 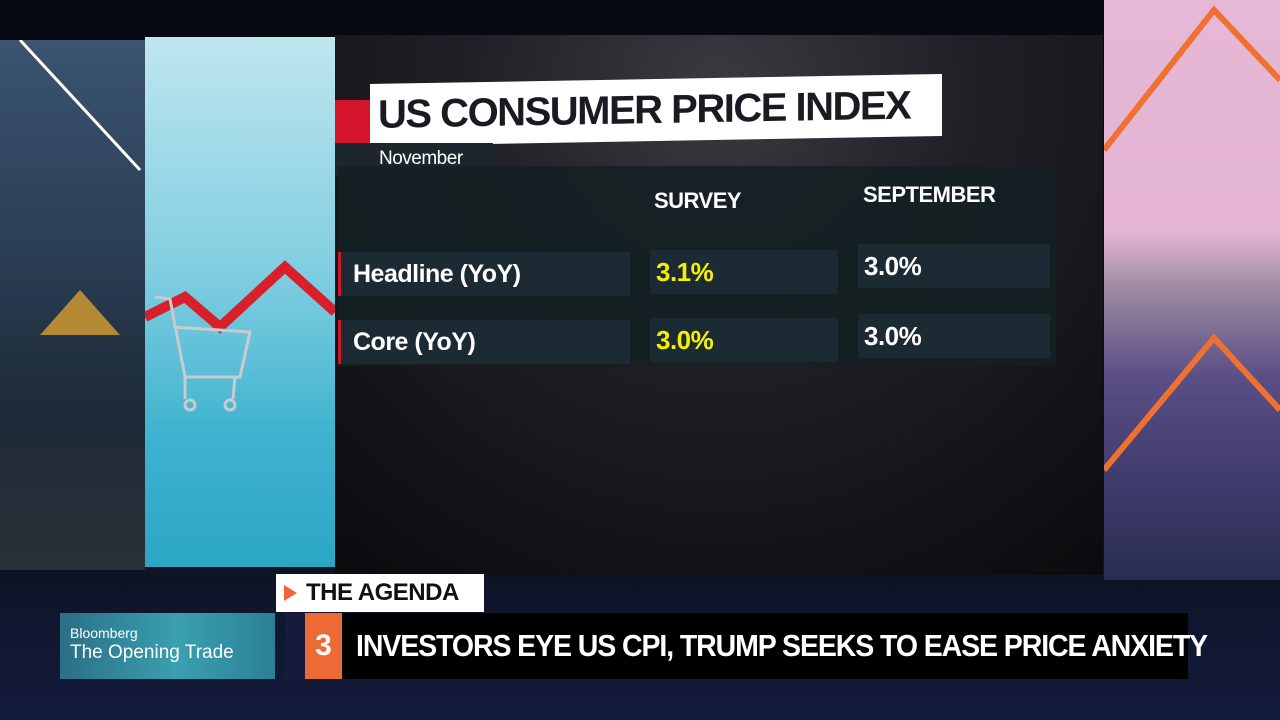 I want to click on show-logo: Bloomberg The Opening Trade, so click(x=167, y=646).